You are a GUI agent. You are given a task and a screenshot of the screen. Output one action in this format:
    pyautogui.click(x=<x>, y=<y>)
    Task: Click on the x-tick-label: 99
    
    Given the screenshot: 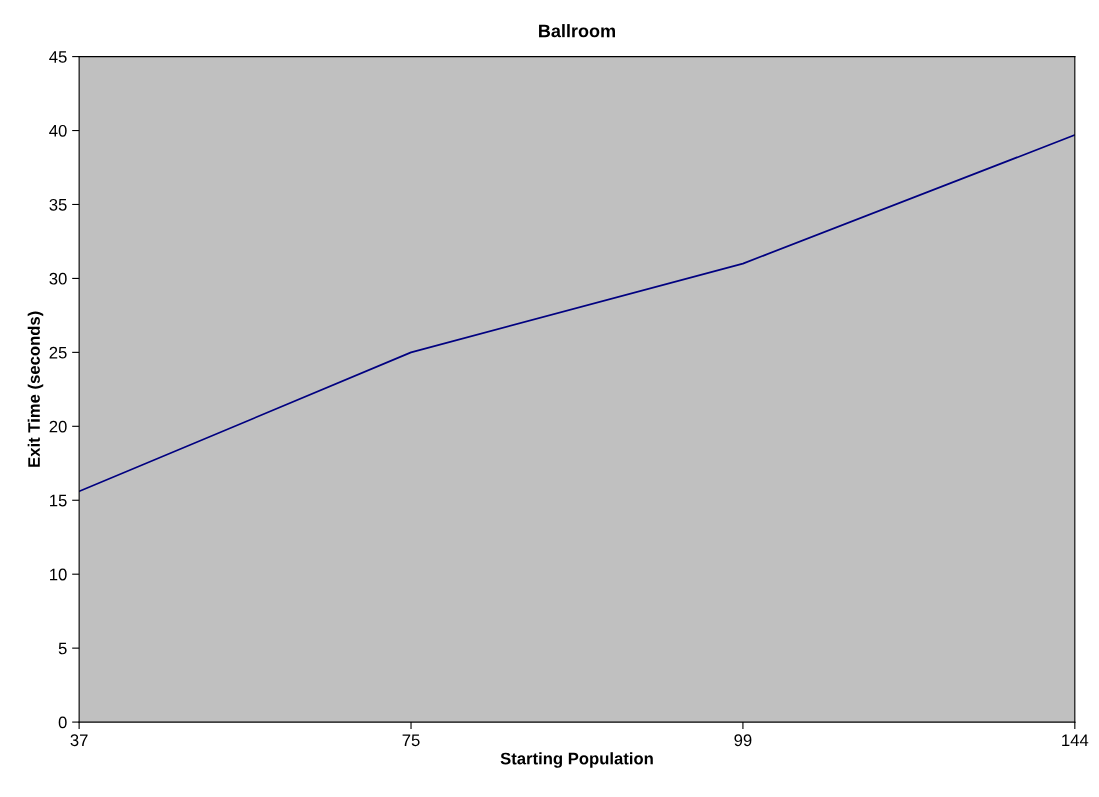 What is the action you would take?
    pyautogui.click(x=743, y=740)
    